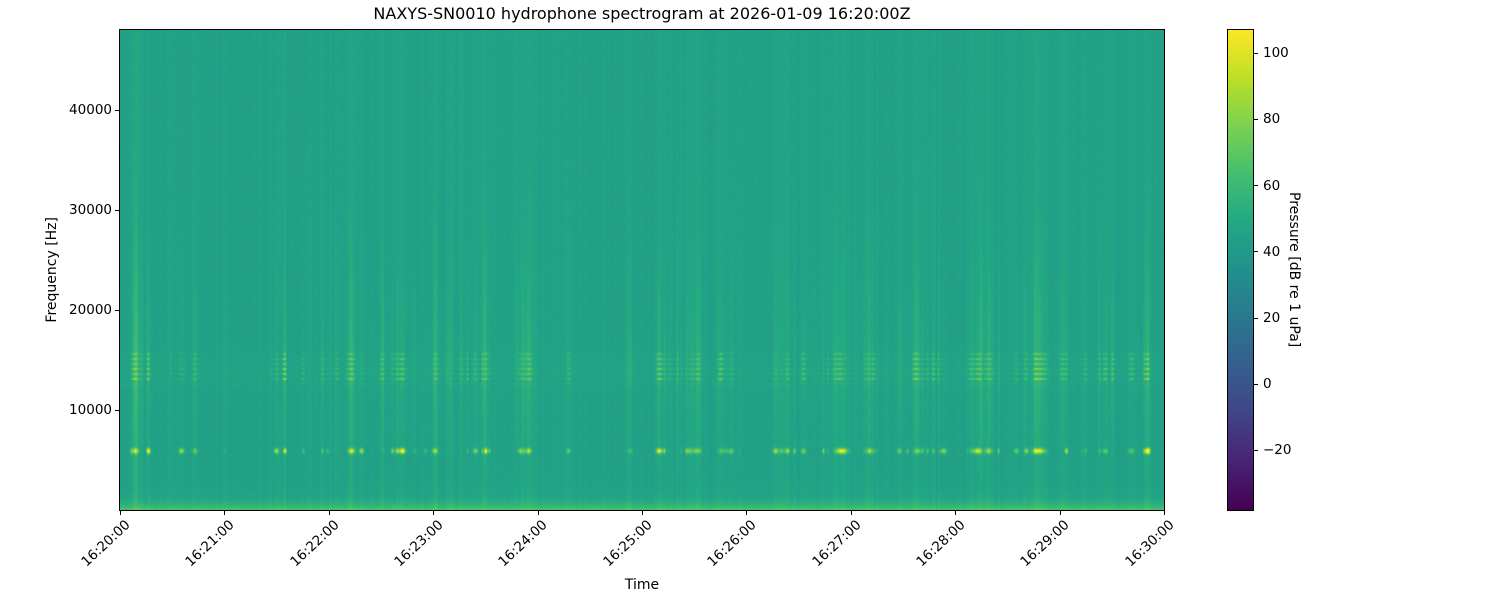 Image resolution: width=1500 pixels, height=600 pixels. What do you see at coordinates (90, 210) in the screenshot?
I see `y-tick-label: 30000` at bounding box center [90, 210].